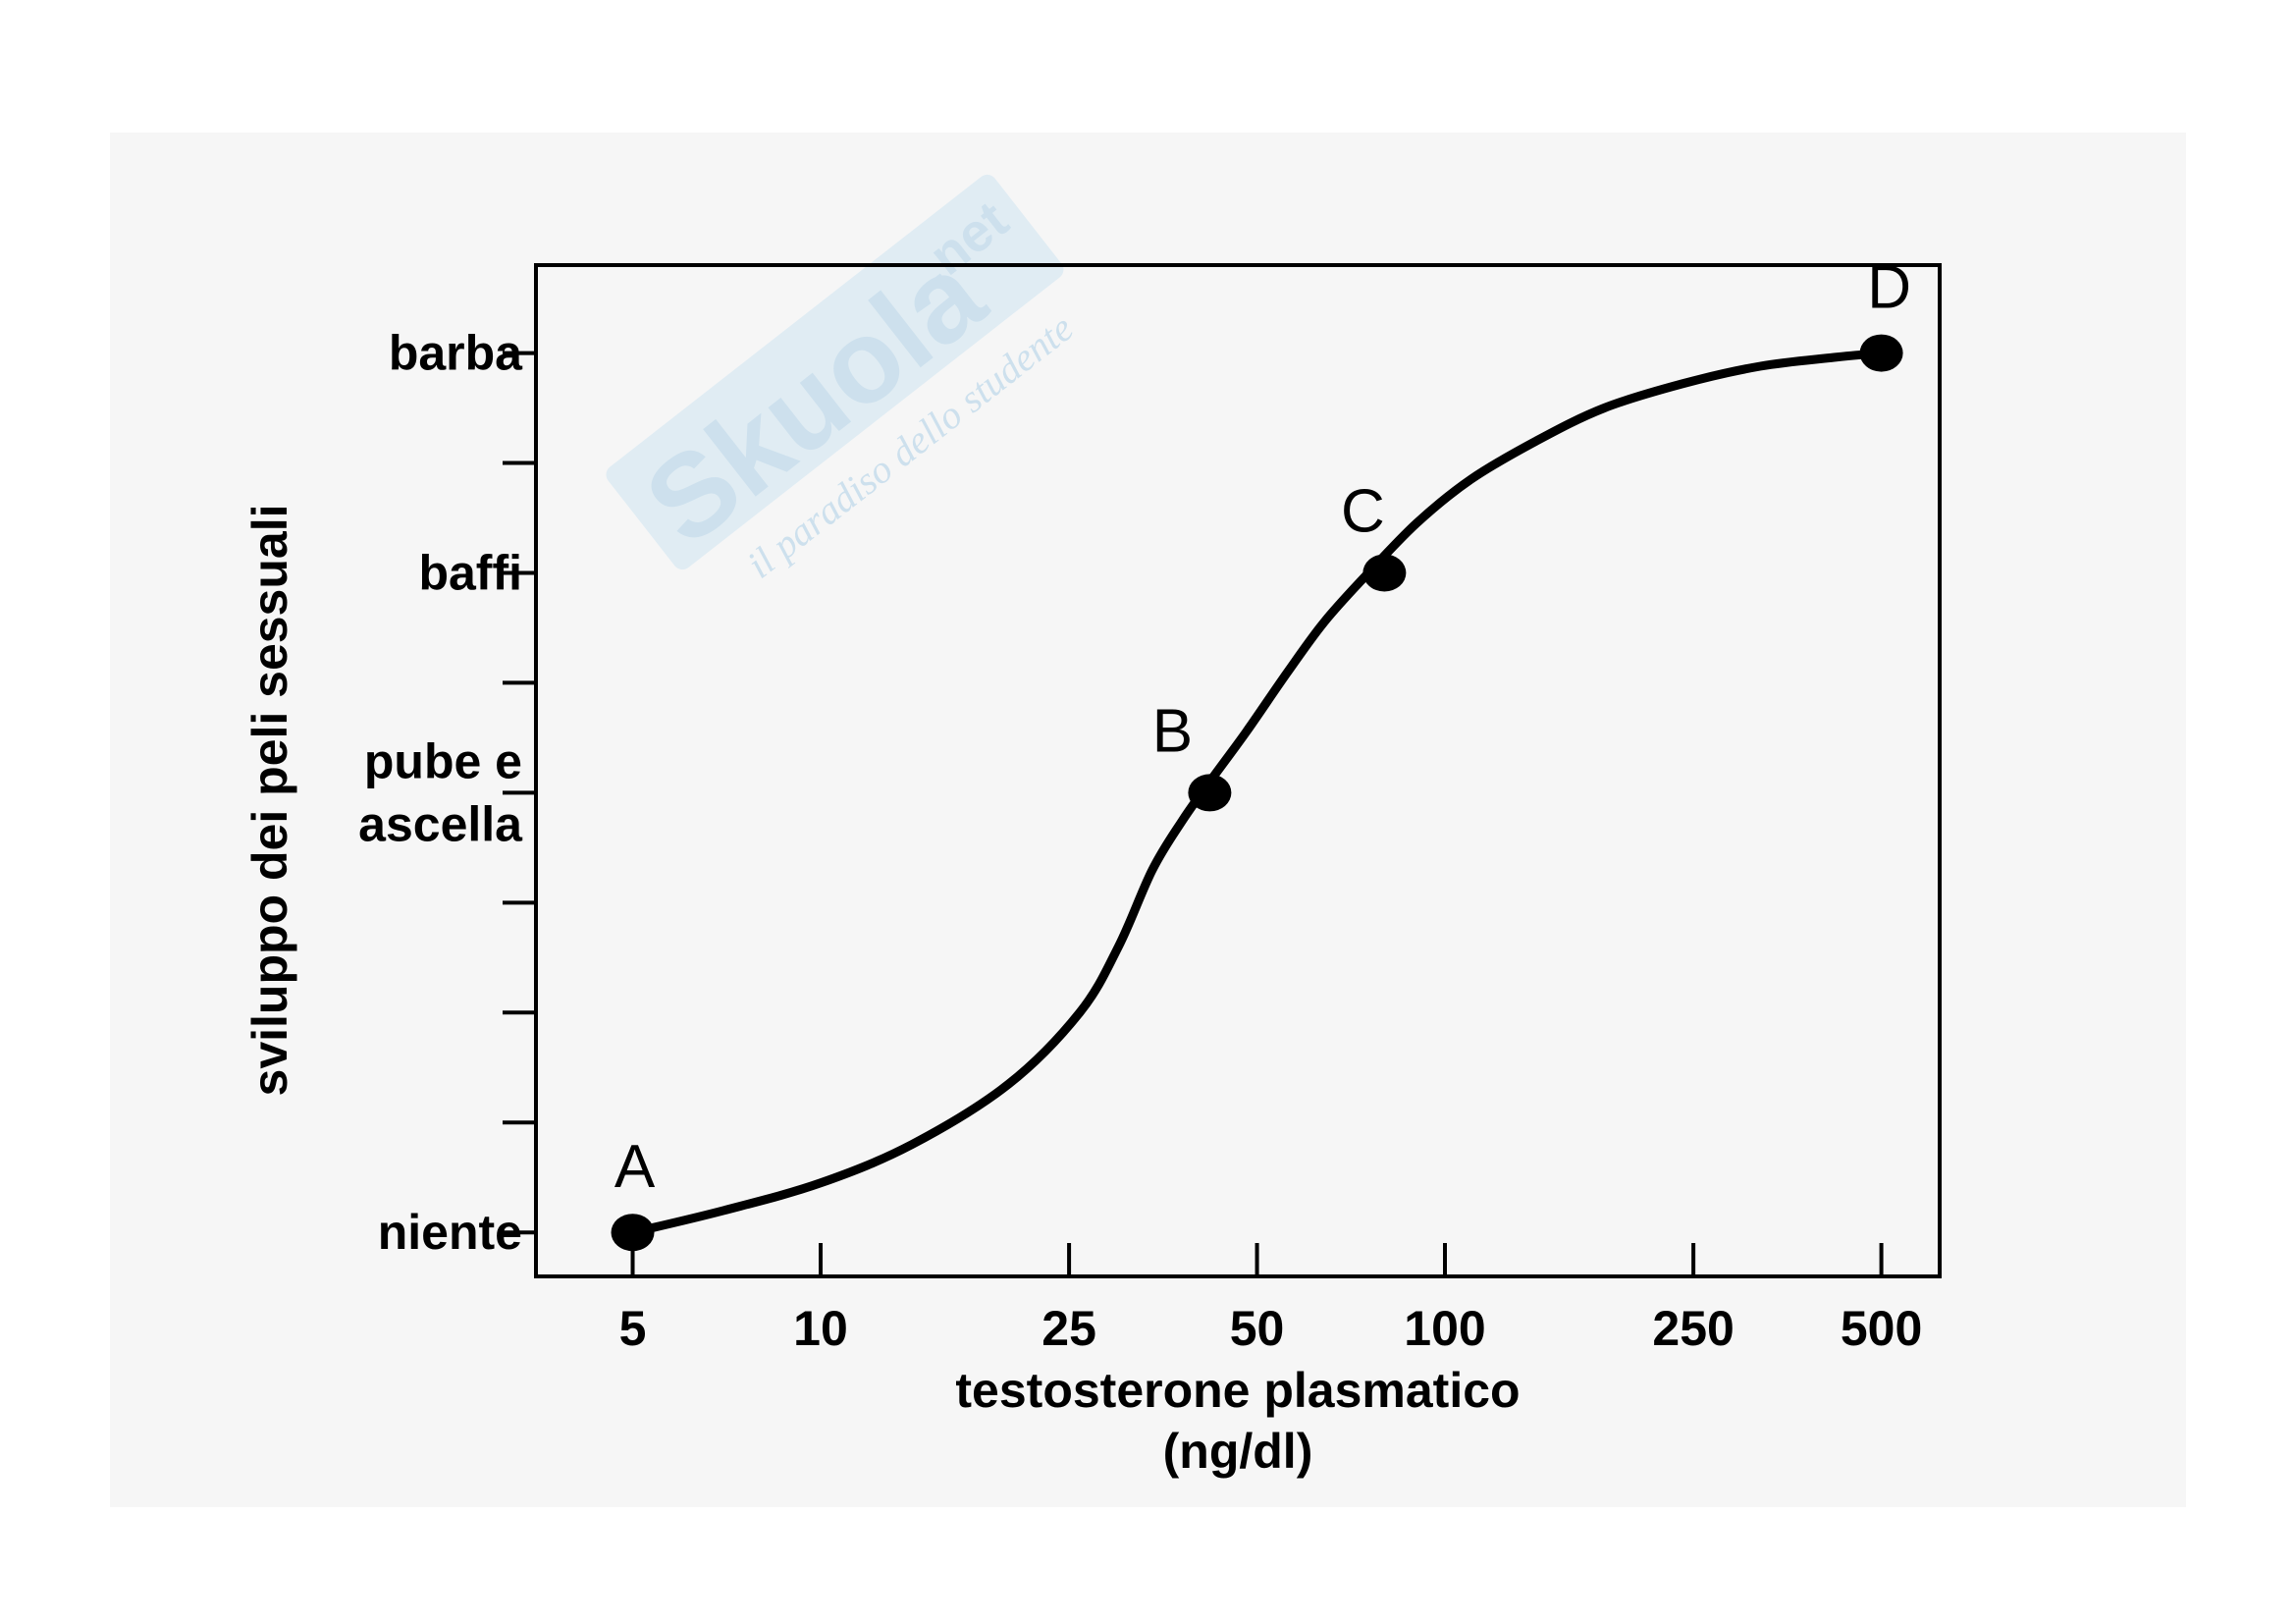 The height and width of the screenshot is (1623, 2296). What do you see at coordinates (1172, 731) in the screenshot?
I see `point-label: B` at bounding box center [1172, 731].